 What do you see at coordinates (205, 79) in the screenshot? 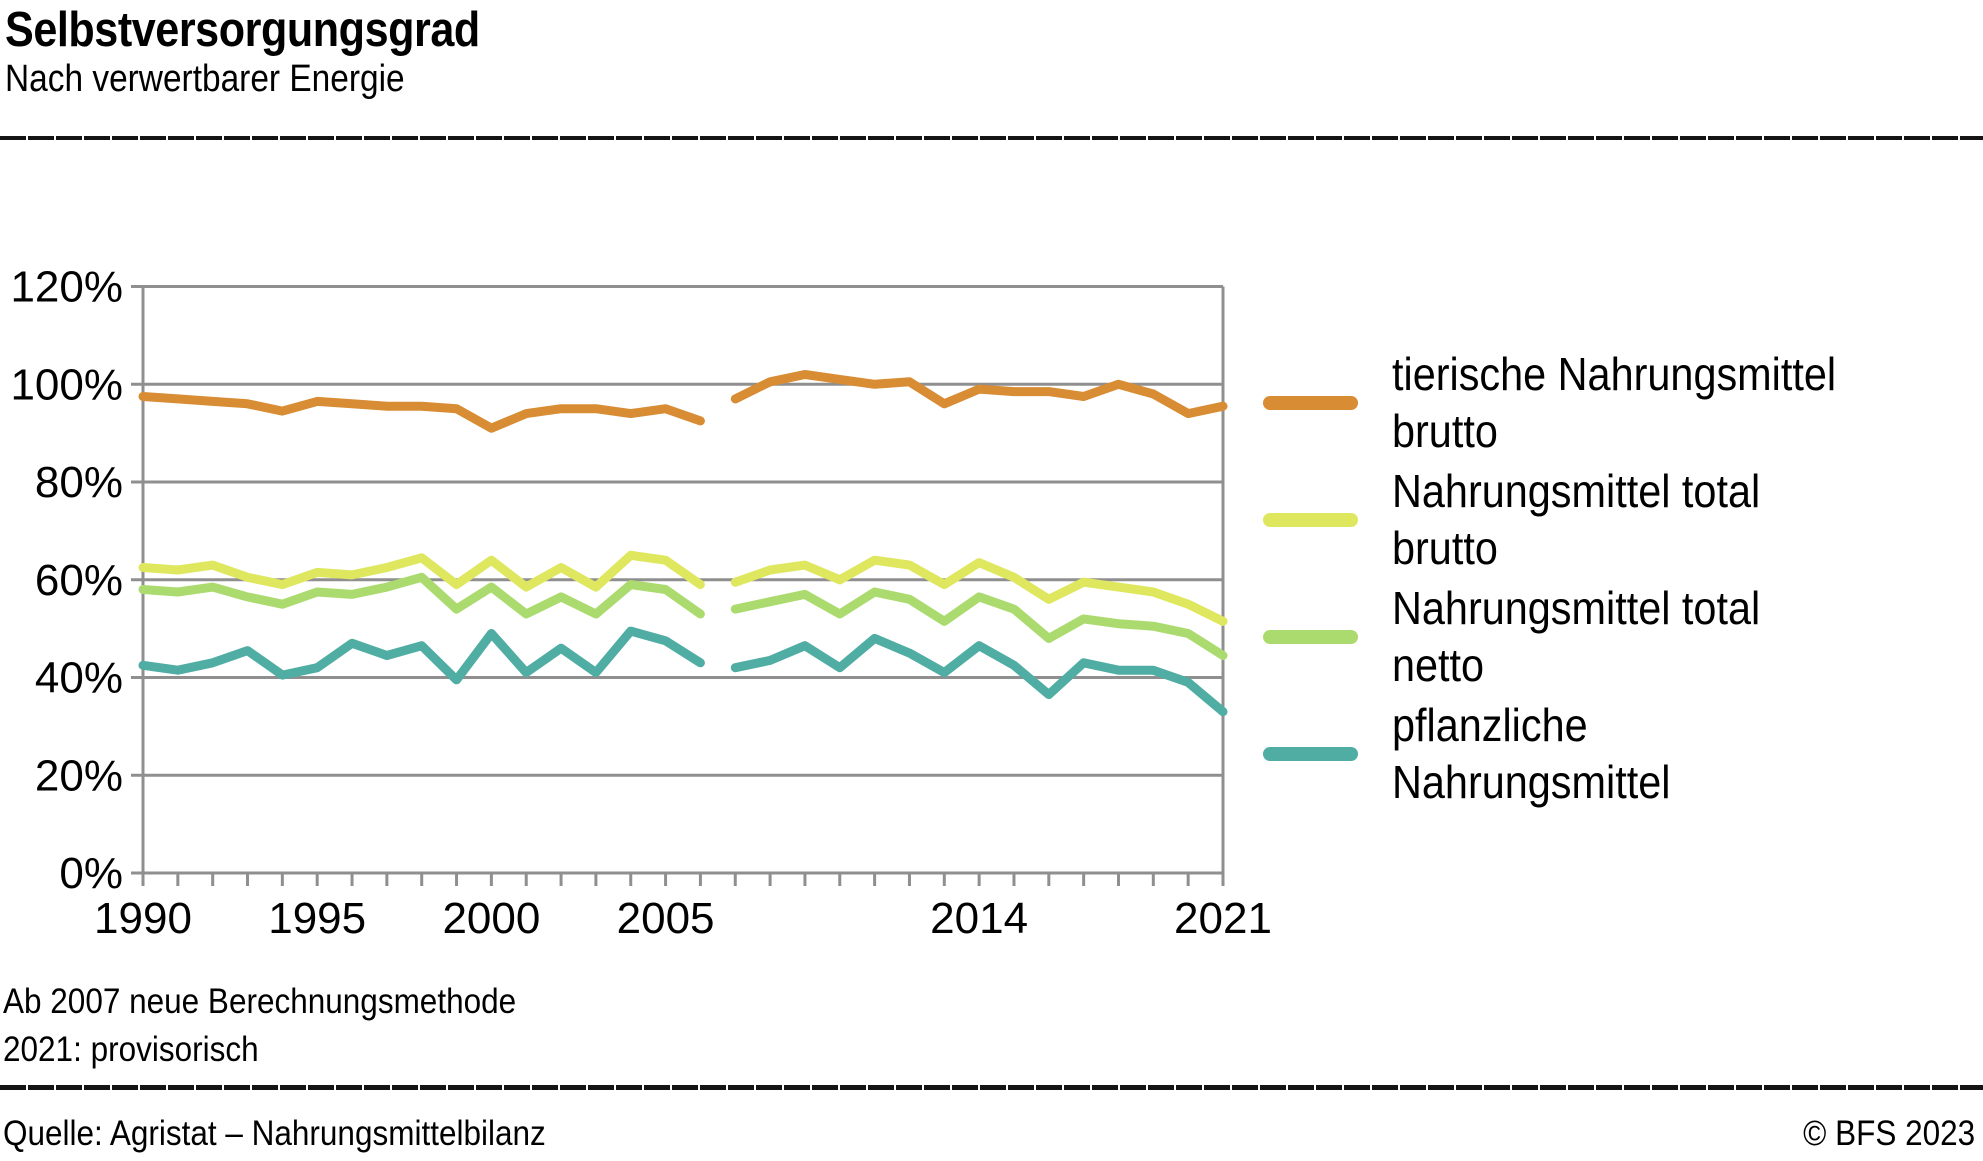
I see `page-subtitle: Nach verwertbarer Energie` at bounding box center [205, 79].